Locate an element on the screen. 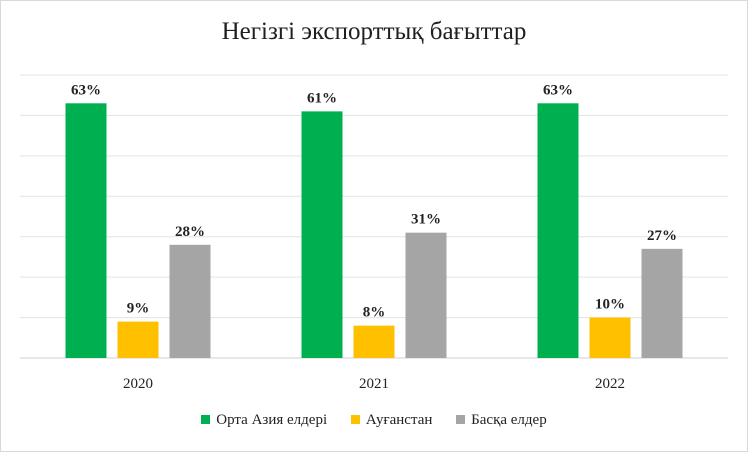 The image size is (748, 452). x-tick-label: 2020 is located at coordinates (138, 384).